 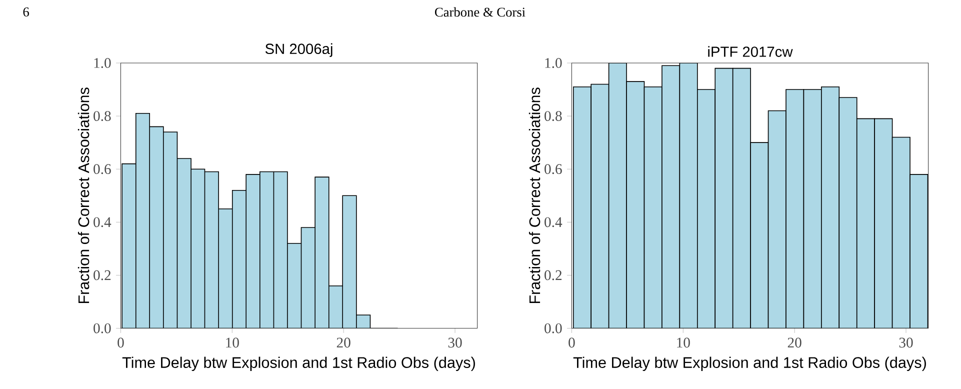 What do you see at coordinates (298, 50) in the screenshot?
I see `chart-title: SN 2006aj` at bounding box center [298, 50].